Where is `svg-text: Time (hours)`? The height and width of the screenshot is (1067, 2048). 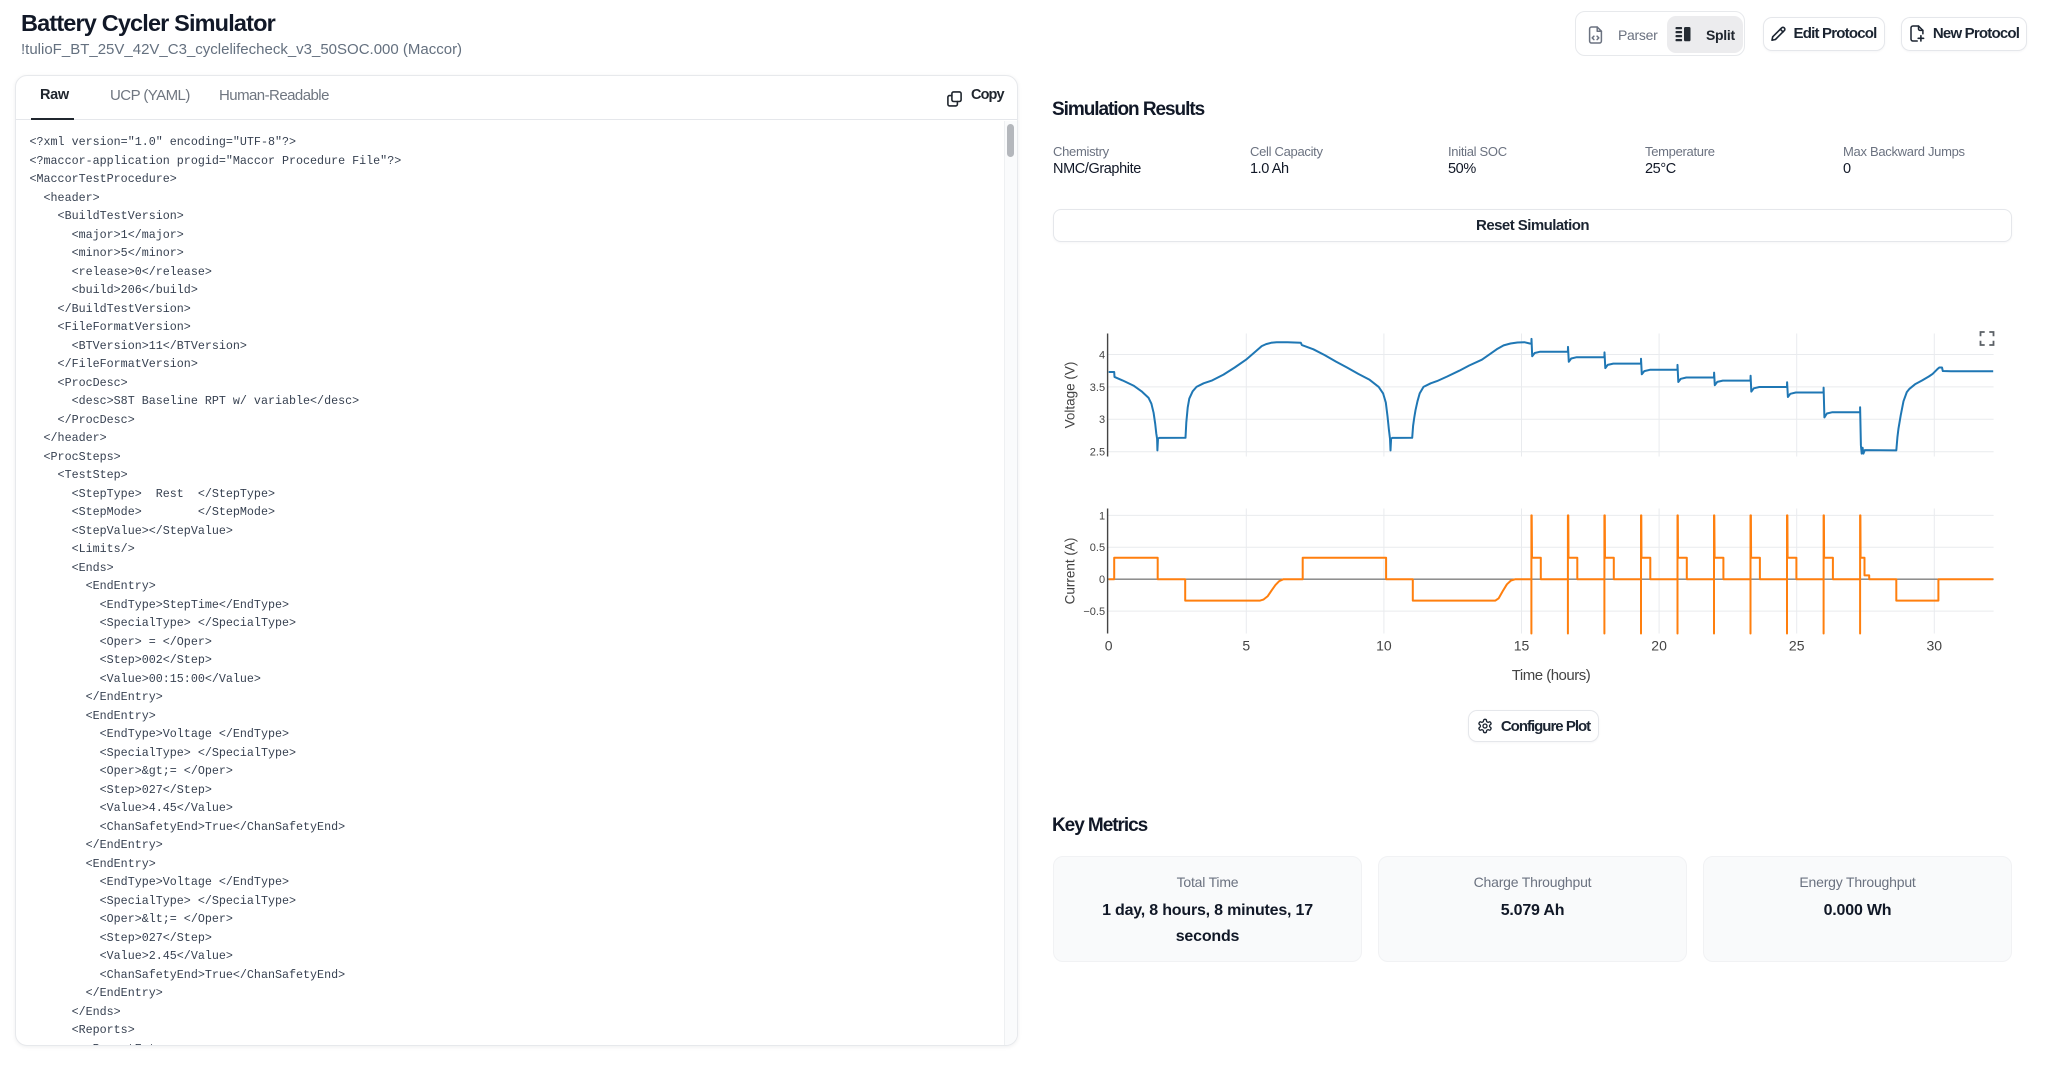 svg-text: Time (hours) is located at coordinates (1551, 675).